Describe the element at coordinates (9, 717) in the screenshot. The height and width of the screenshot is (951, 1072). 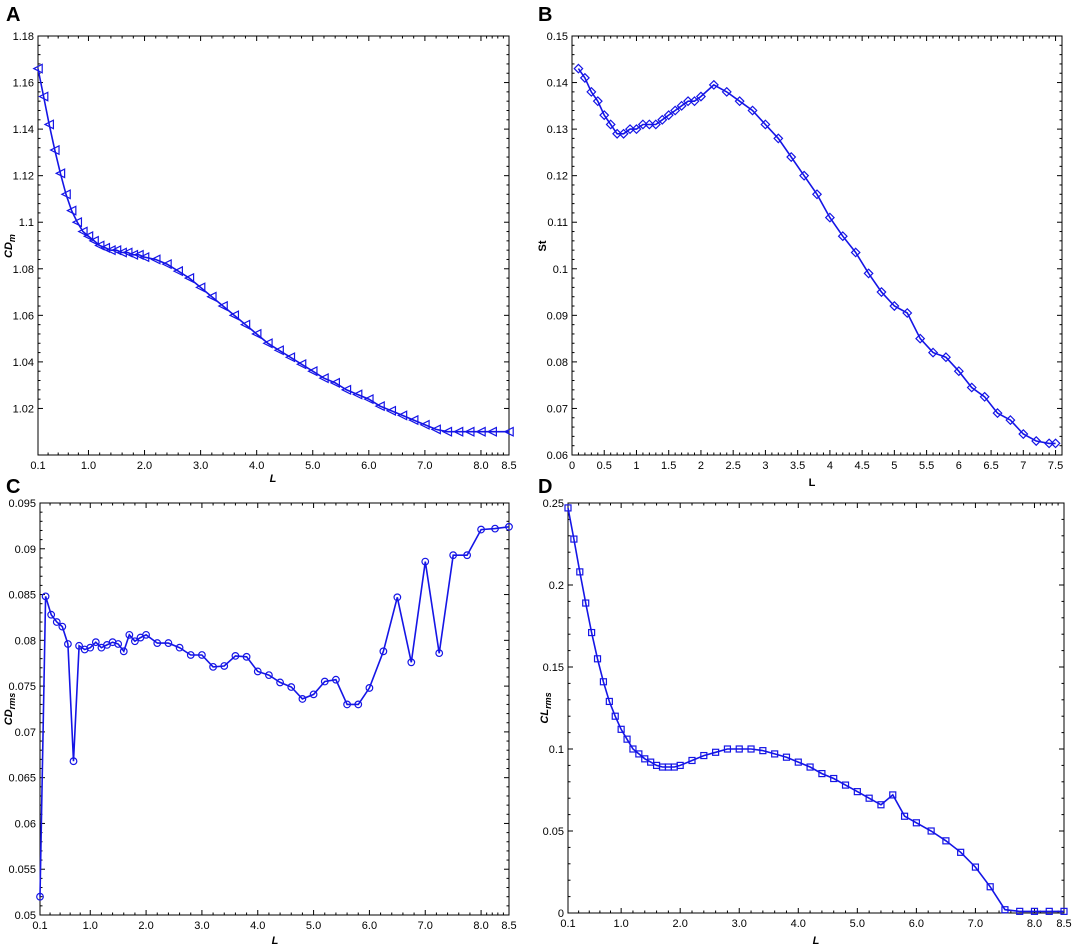
I see `panel-c-y-axis-label-main: CD` at that location.